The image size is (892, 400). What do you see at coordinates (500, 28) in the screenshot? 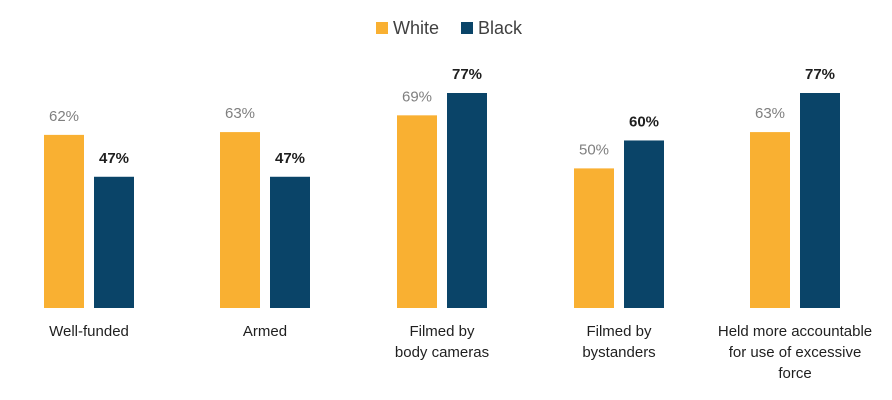
I see `legend-label-black: Black` at bounding box center [500, 28].